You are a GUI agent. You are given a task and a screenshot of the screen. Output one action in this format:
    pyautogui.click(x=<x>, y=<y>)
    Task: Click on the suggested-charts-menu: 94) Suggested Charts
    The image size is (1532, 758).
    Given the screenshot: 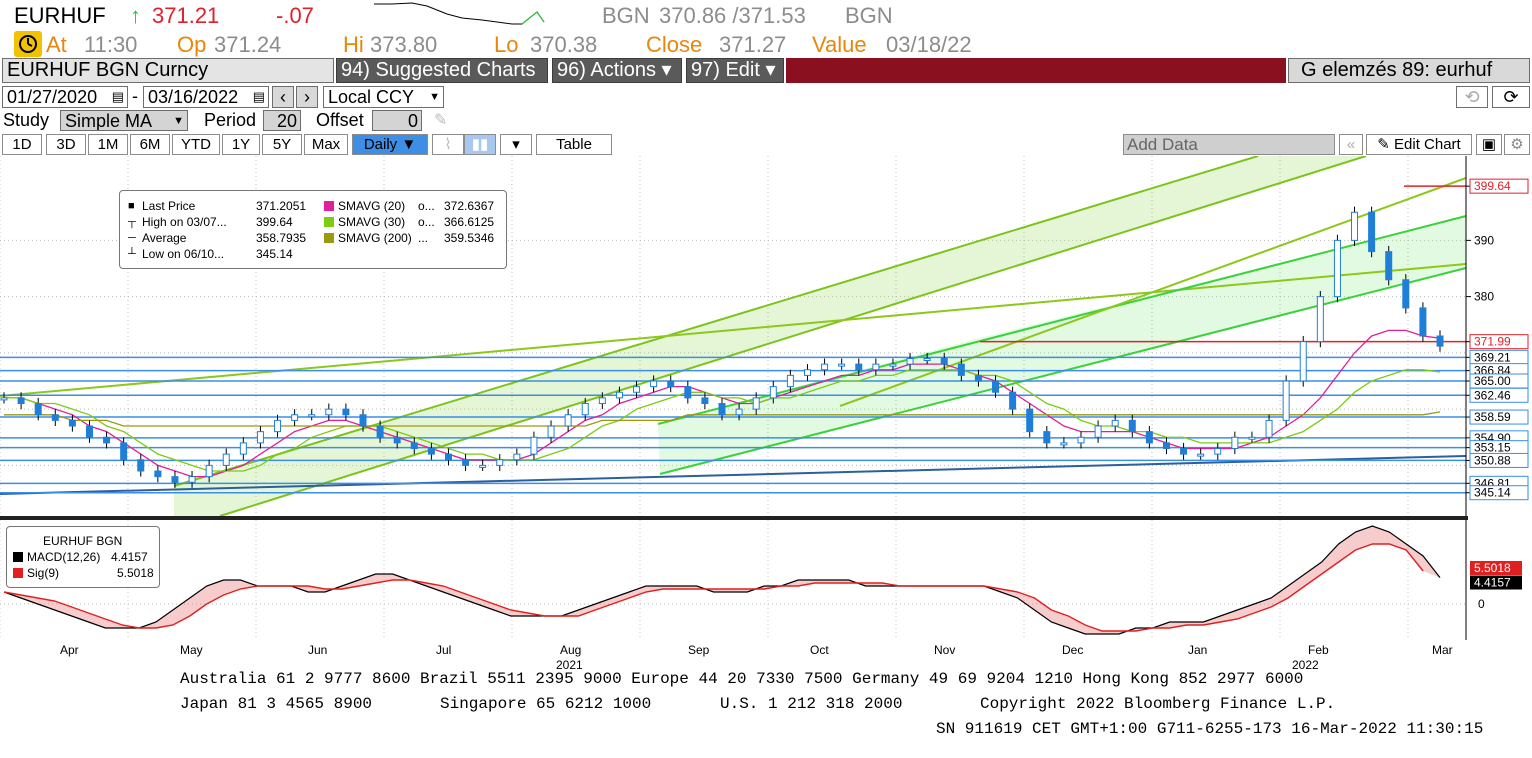 What is the action you would take?
    pyautogui.click(x=442, y=70)
    